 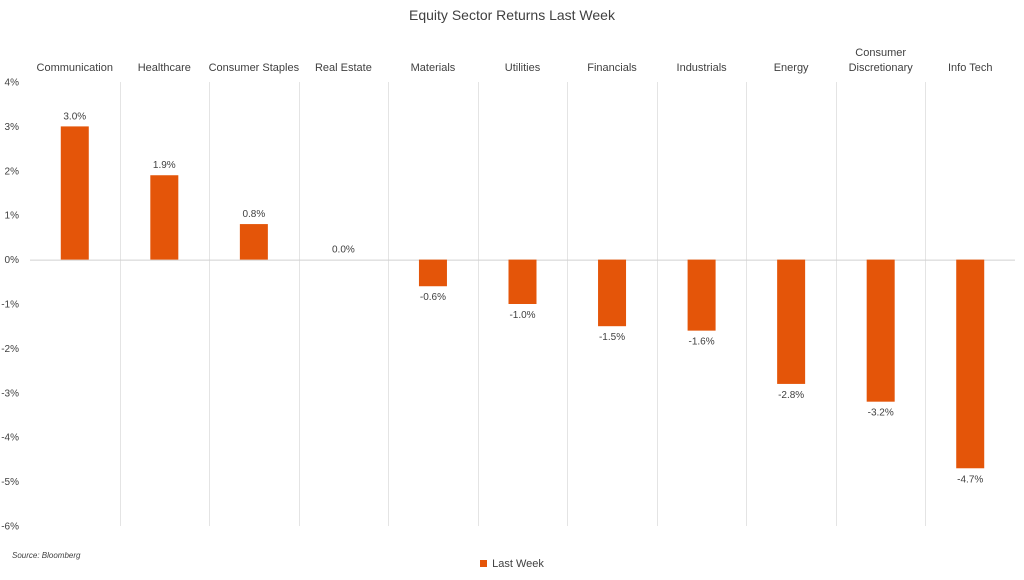 I want to click on data-label: 3.0%, so click(x=74, y=116).